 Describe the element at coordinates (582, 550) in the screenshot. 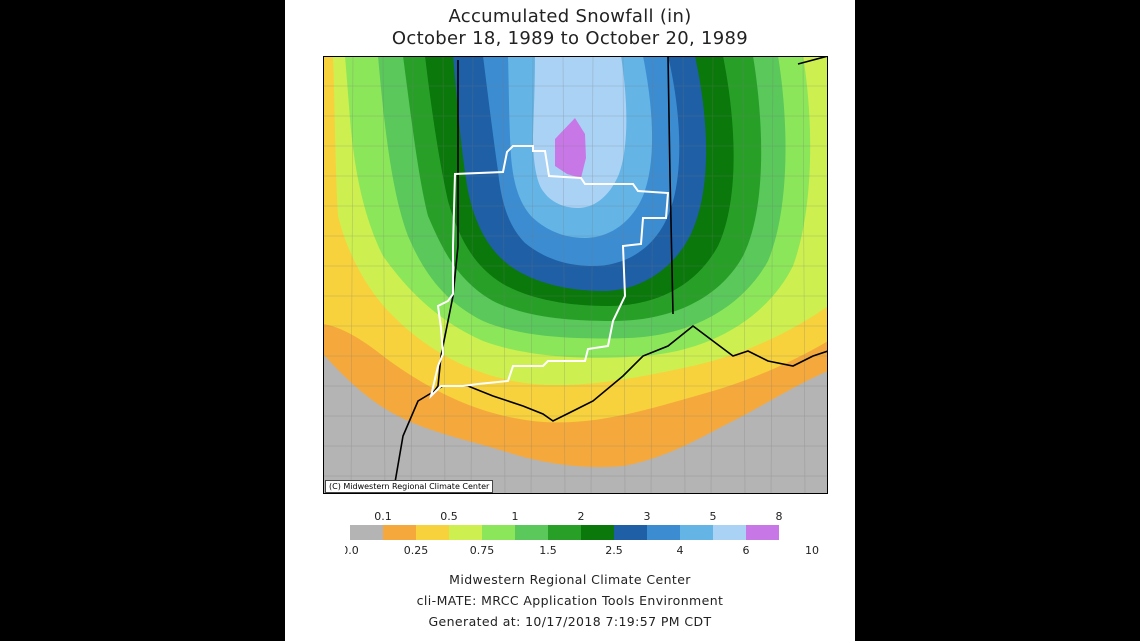

I see `legend-bottom-labels: 0.0 0.25 0.75 1.5 2.5 4 6 10` at that location.